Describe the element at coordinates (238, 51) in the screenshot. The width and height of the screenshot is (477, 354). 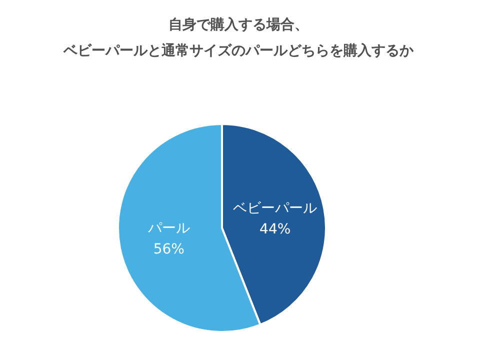
I see `subtitle: ベビーパールと通常サイズのパールどちらを購入するか` at that location.